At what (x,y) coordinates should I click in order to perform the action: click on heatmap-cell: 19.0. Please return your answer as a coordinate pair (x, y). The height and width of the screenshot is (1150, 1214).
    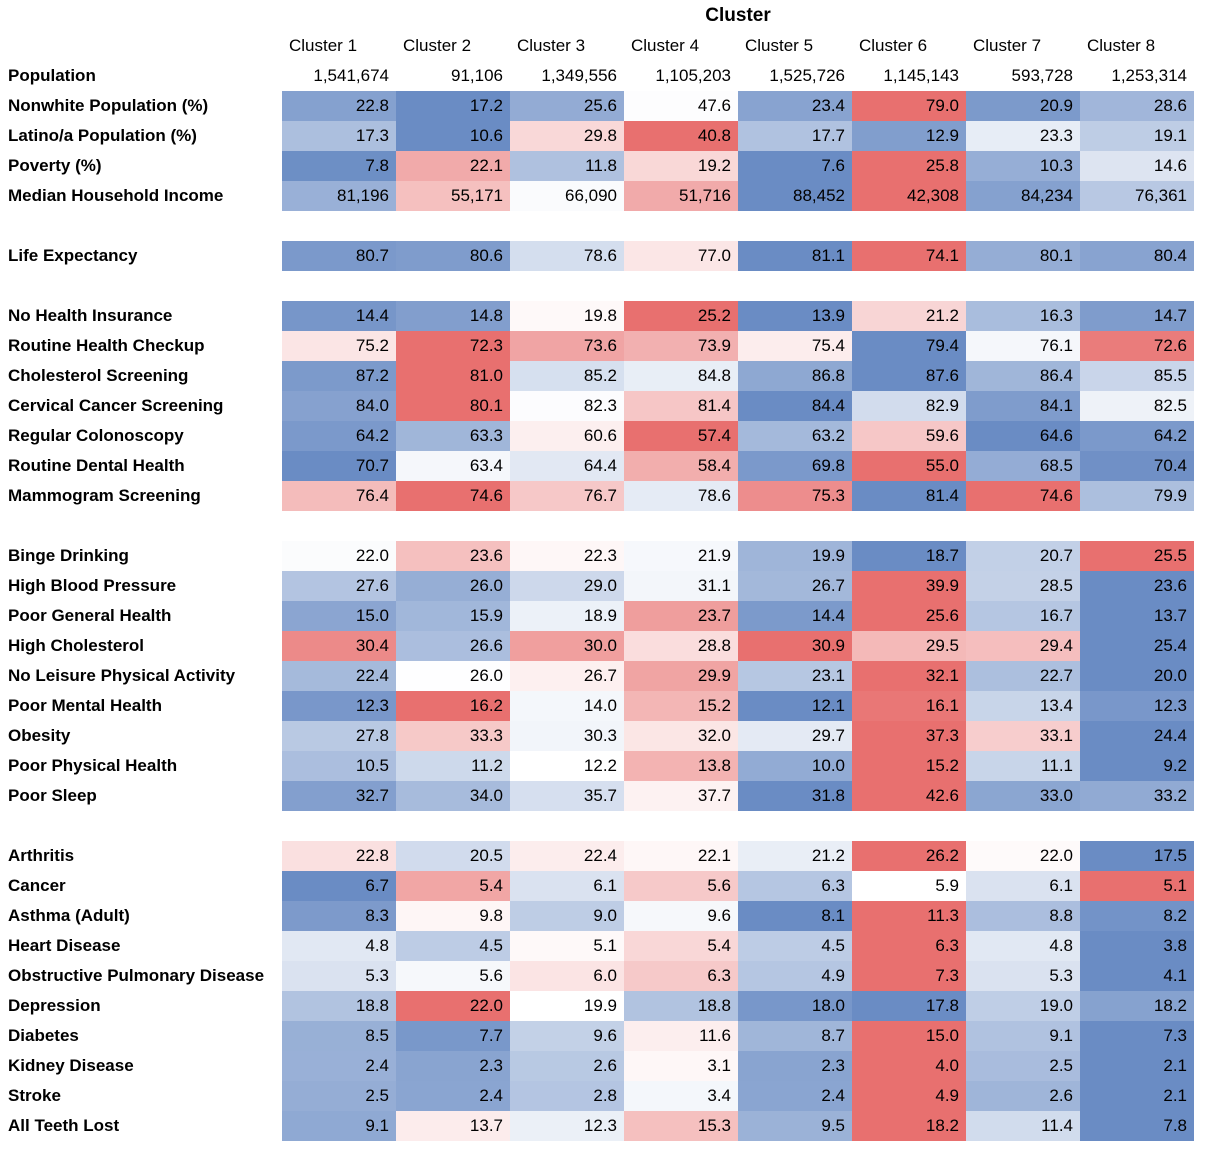
    Looking at the image, I should click on (1023, 1006).